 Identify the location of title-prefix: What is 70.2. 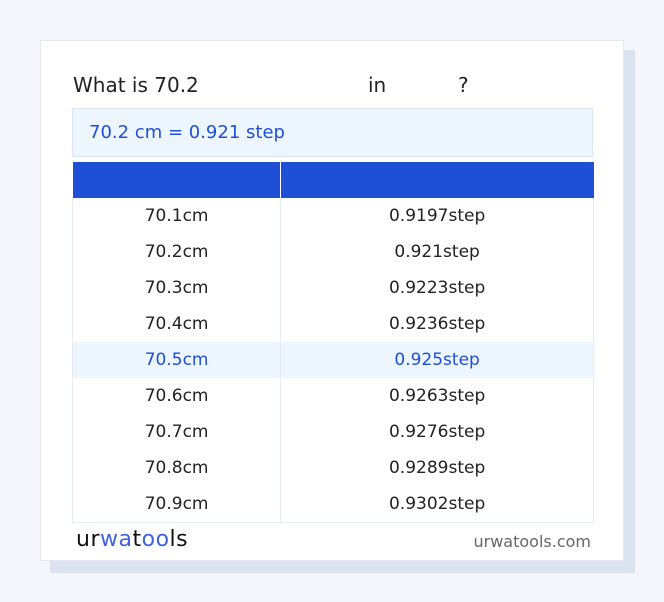
(136, 85).